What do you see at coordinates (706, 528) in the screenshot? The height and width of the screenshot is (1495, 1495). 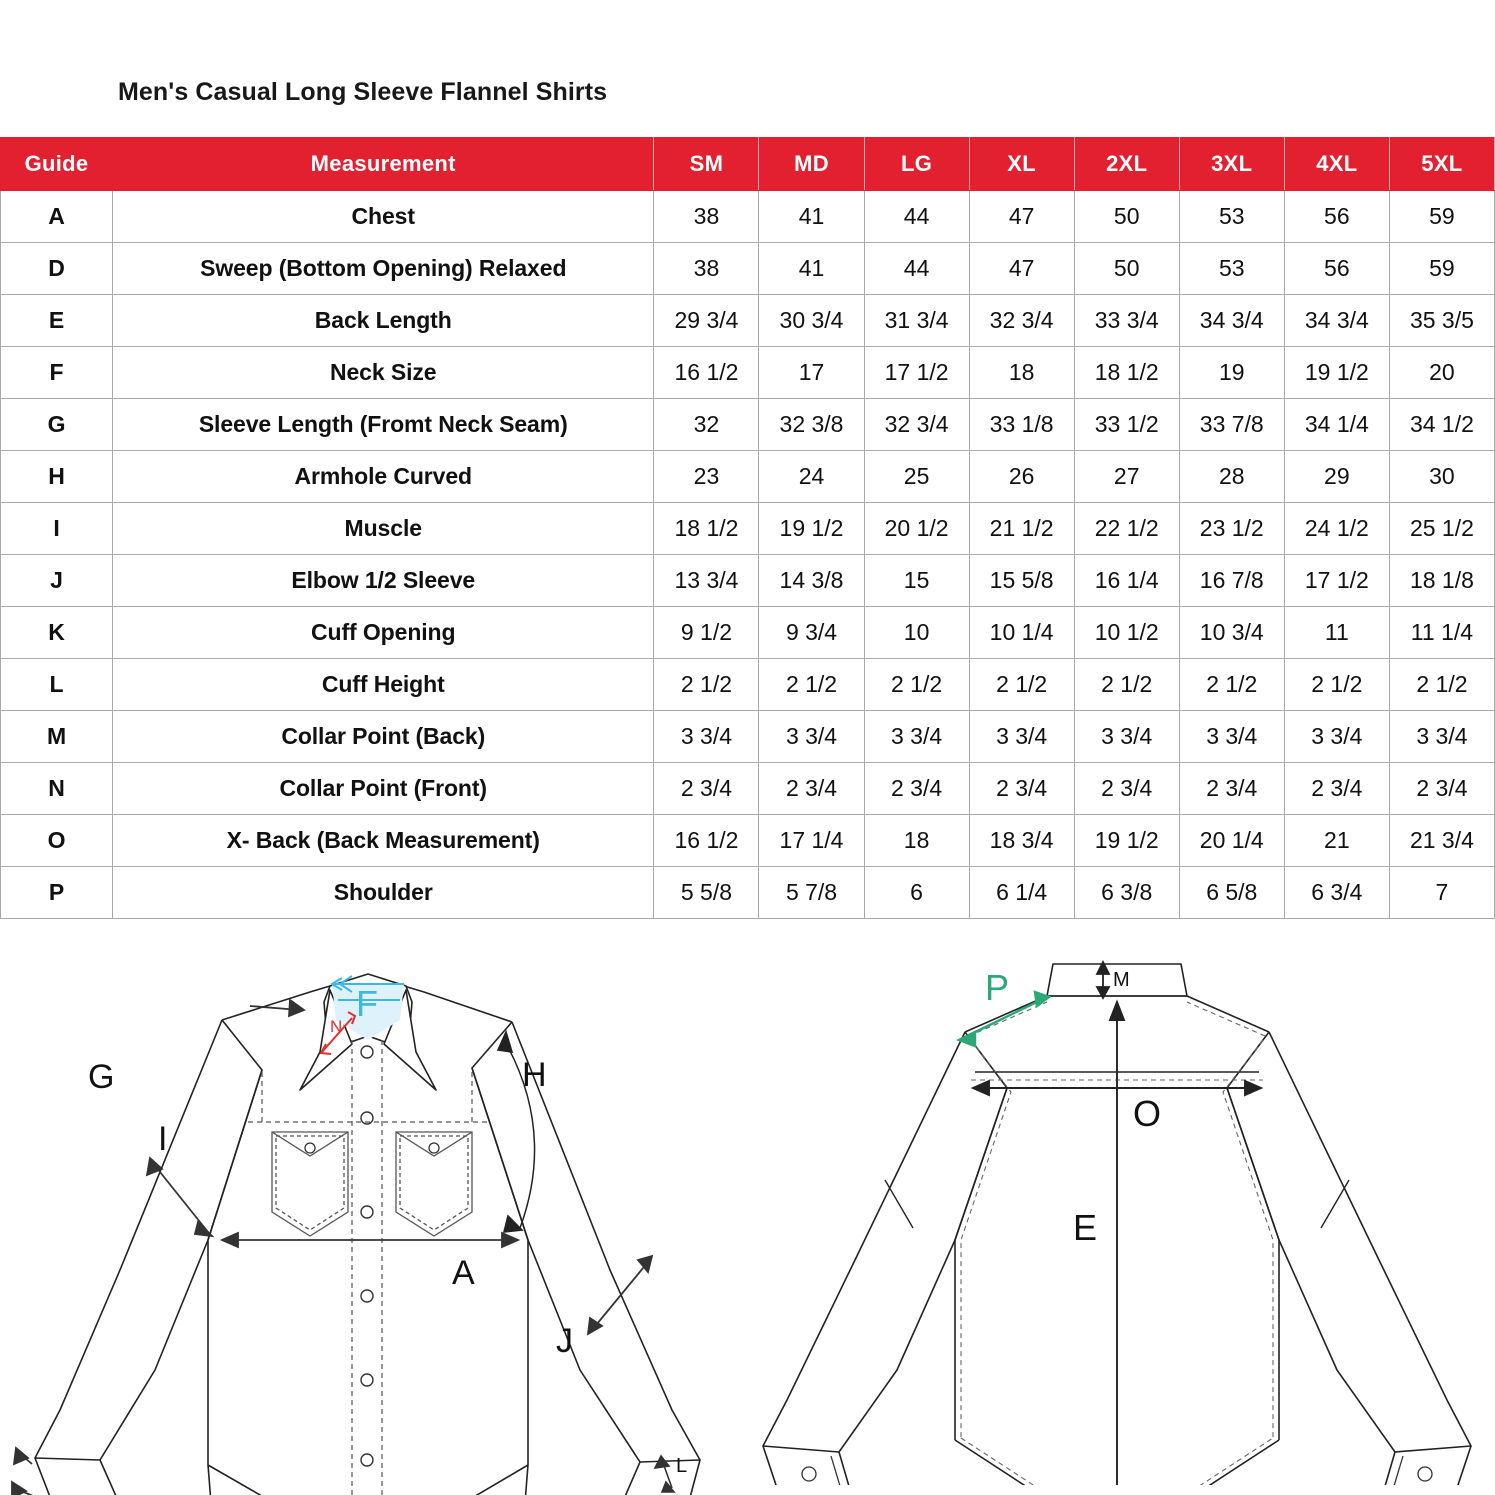 I see `measurement-value-cell: 18 1/2` at bounding box center [706, 528].